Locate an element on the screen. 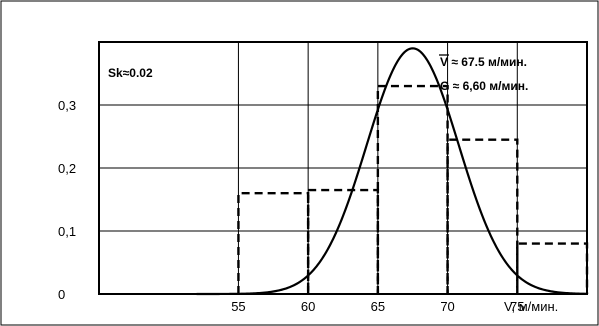 The width and height of the screenshot is (599, 326). skewness-annotation: Sk≈0.02 is located at coordinates (130, 73).